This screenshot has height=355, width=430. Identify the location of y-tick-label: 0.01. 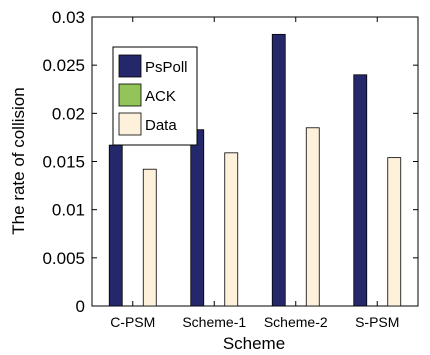
(68, 210).